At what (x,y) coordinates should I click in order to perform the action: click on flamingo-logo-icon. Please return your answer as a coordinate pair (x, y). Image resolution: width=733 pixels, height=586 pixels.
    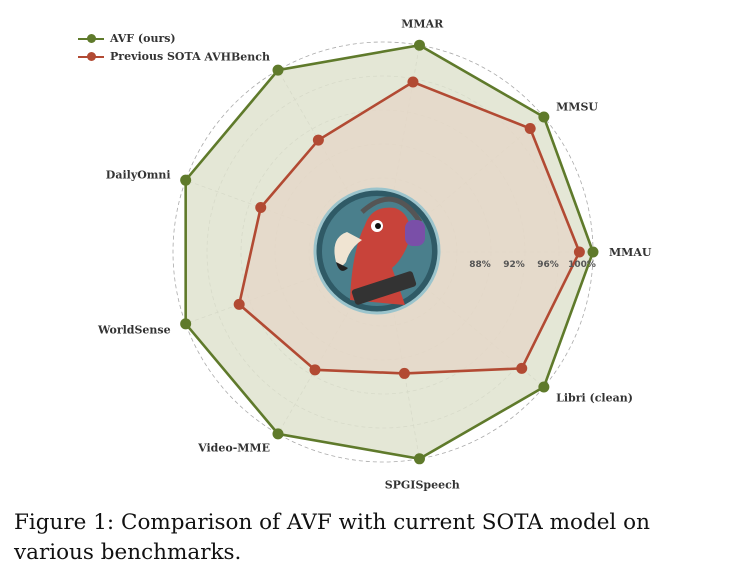
    Looking at the image, I should click on (377, 251).